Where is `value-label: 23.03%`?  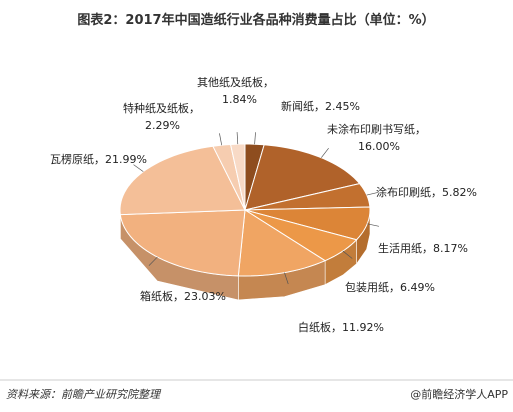
value-label: 23.03% is located at coordinates (205, 296).